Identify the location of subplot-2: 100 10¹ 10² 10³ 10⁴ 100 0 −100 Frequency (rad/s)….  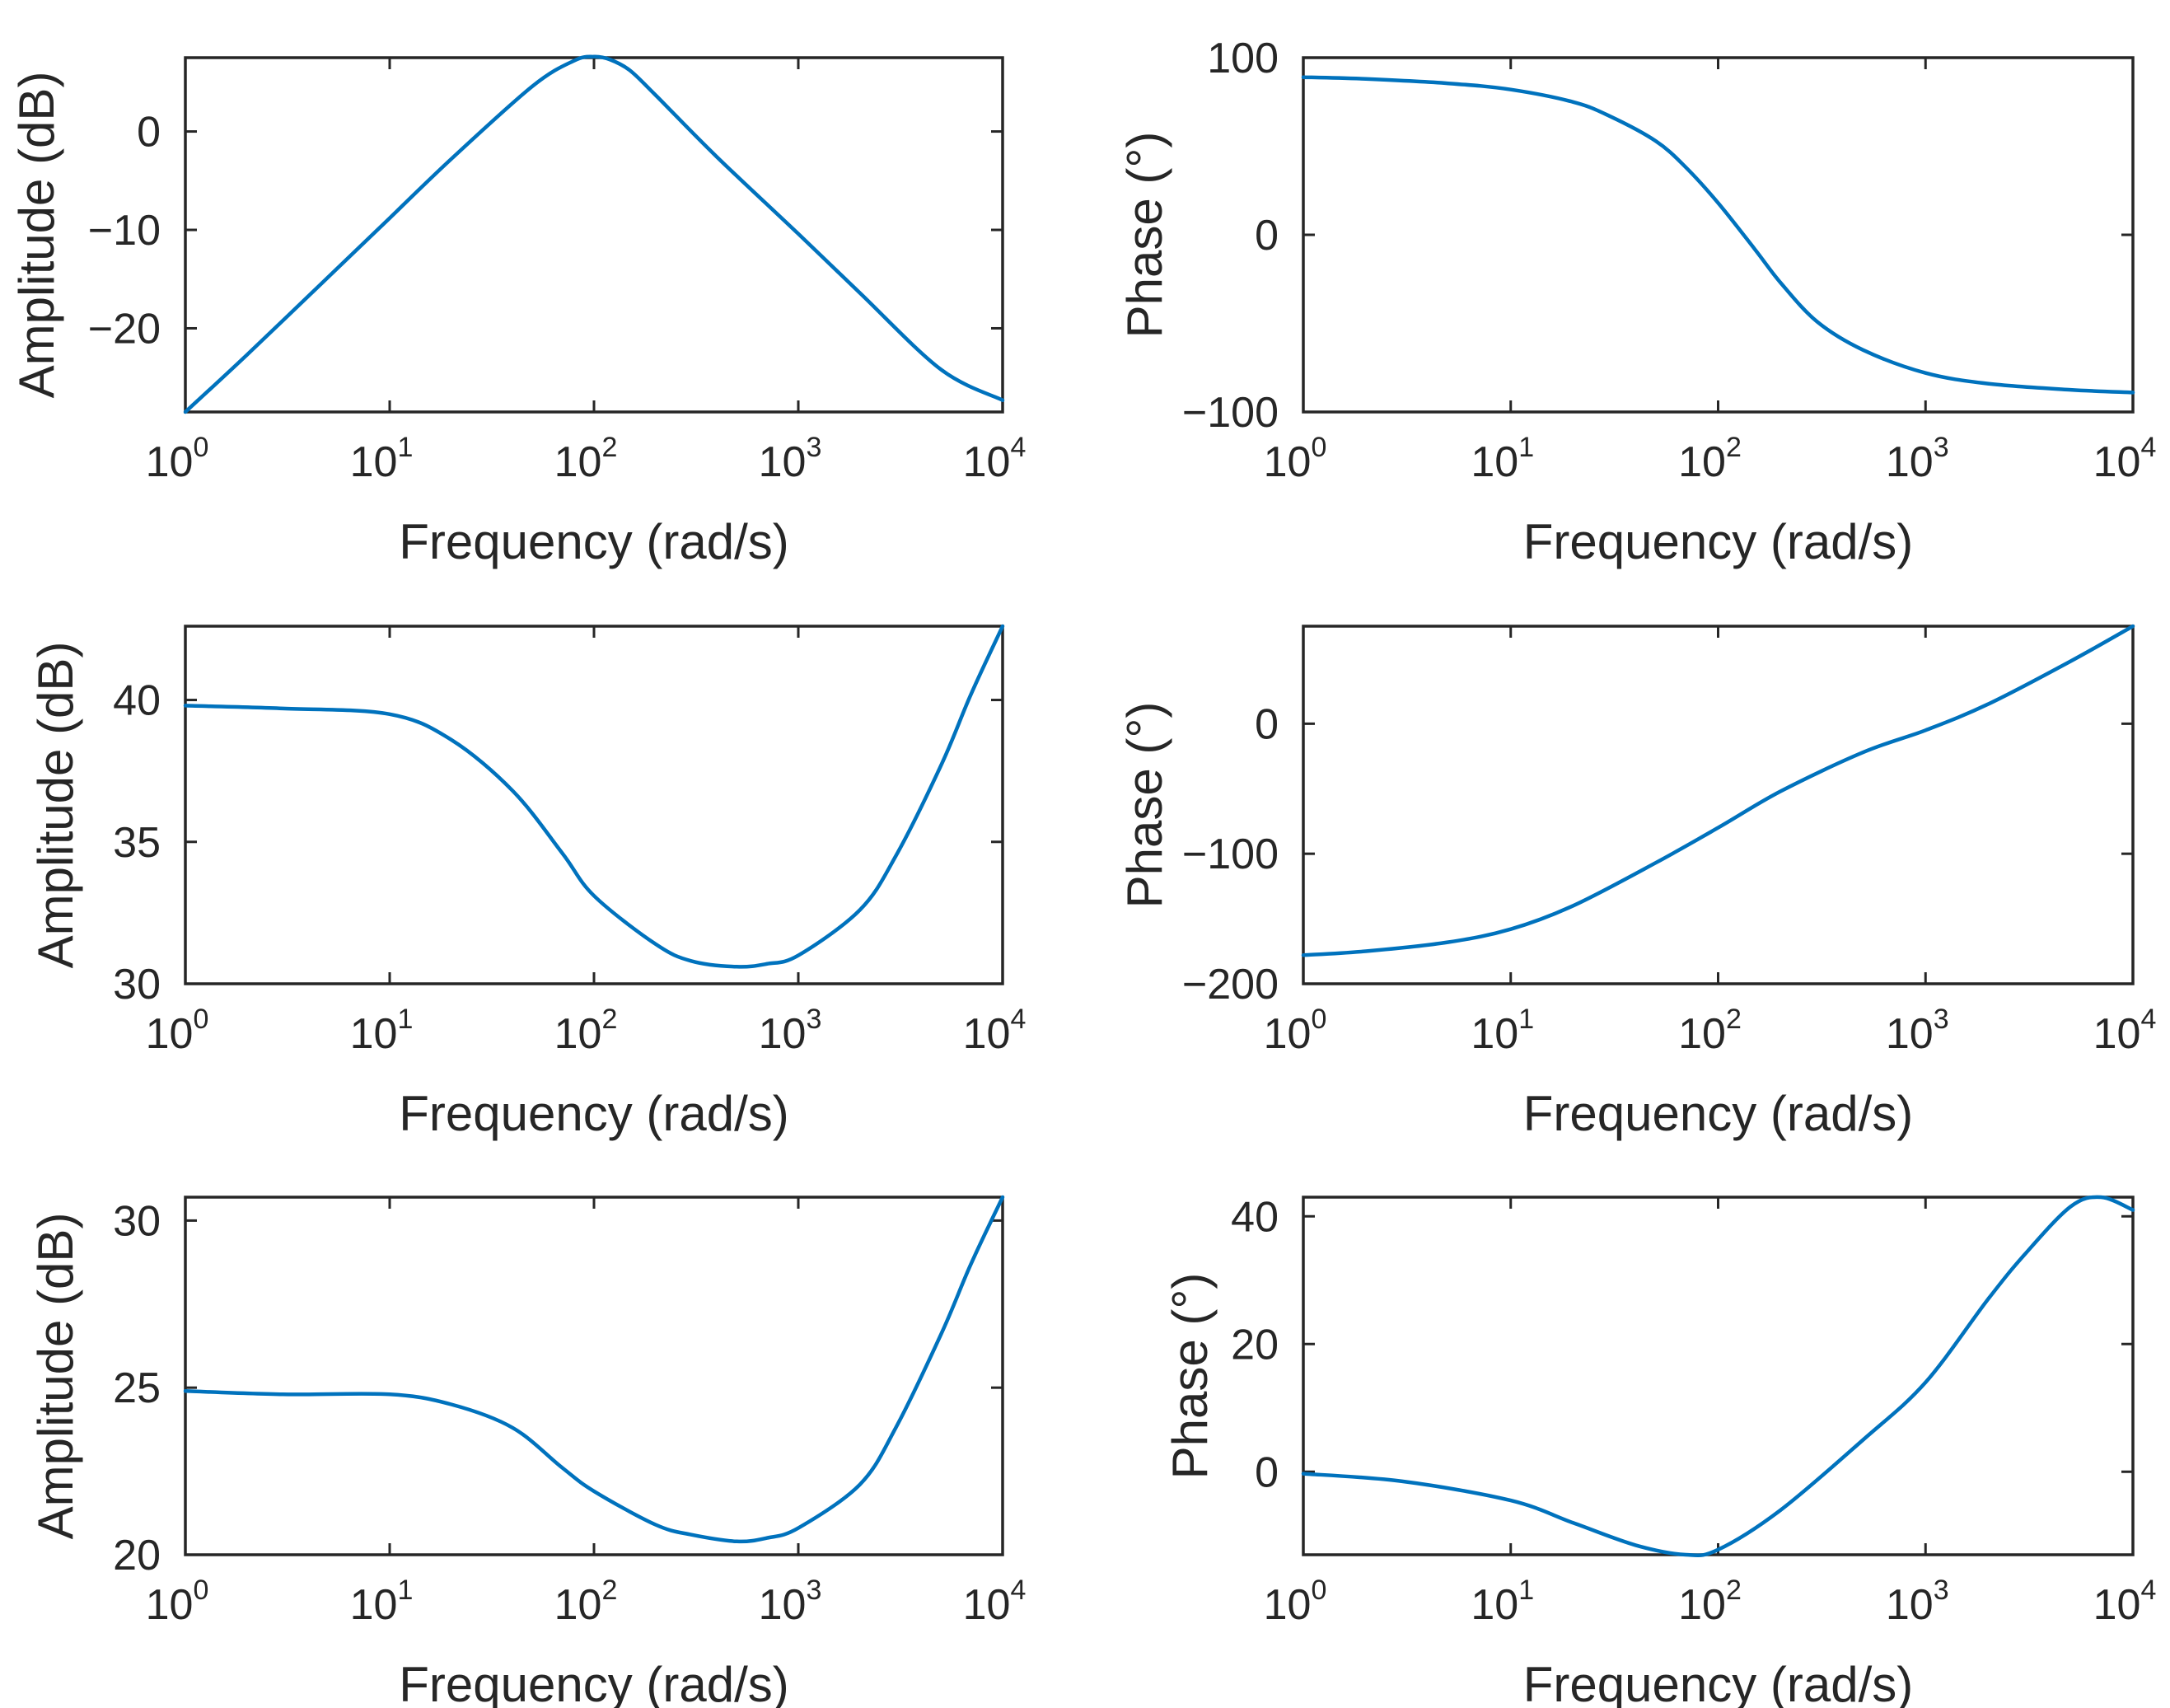
(1636, 302).